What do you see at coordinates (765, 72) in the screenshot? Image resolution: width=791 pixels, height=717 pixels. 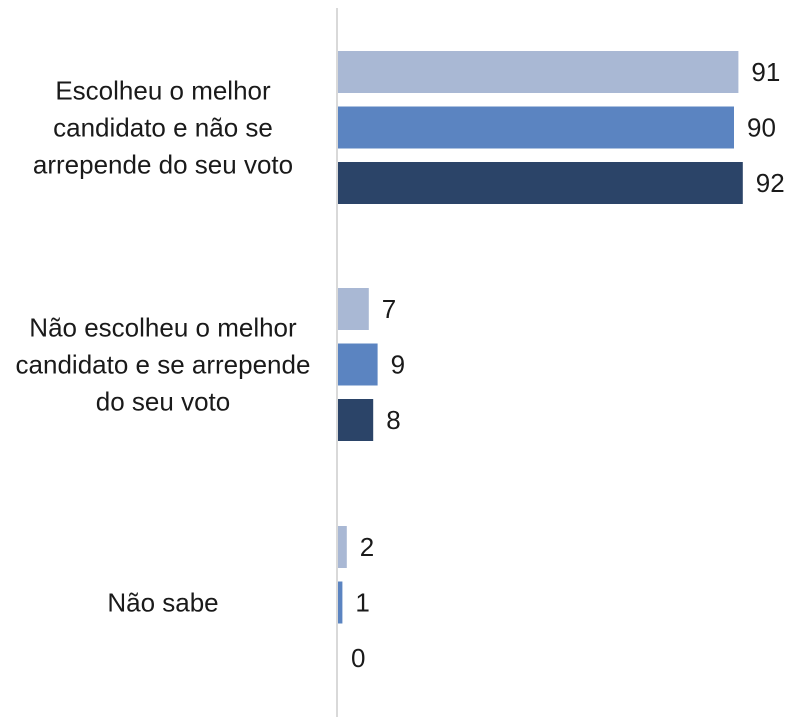 I see `value-label: 91` at bounding box center [765, 72].